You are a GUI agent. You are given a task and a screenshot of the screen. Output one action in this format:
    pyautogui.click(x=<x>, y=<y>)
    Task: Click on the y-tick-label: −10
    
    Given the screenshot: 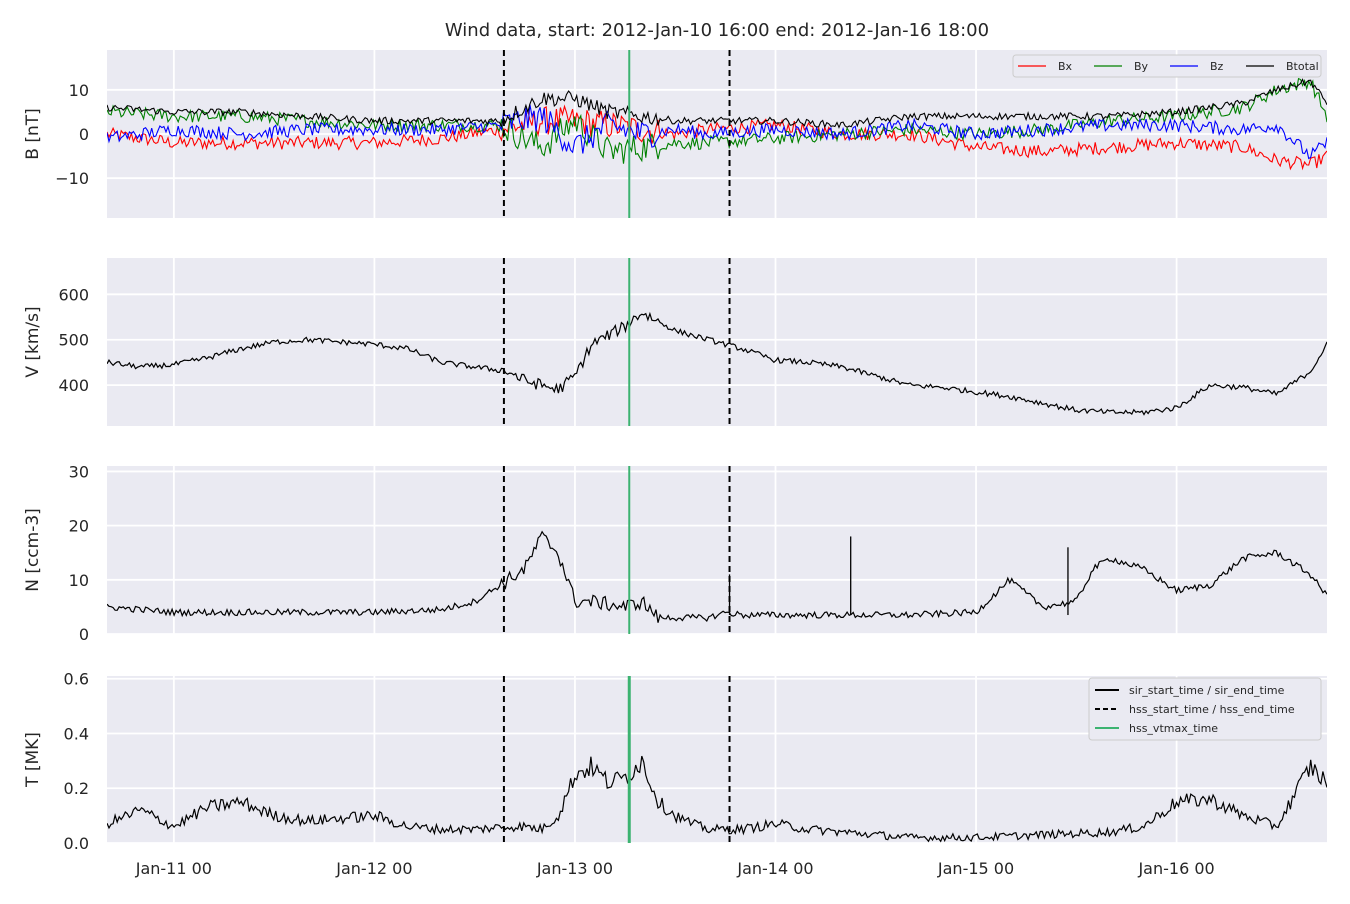 What is the action you would take?
    pyautogui.click(x=72, y=178)
    